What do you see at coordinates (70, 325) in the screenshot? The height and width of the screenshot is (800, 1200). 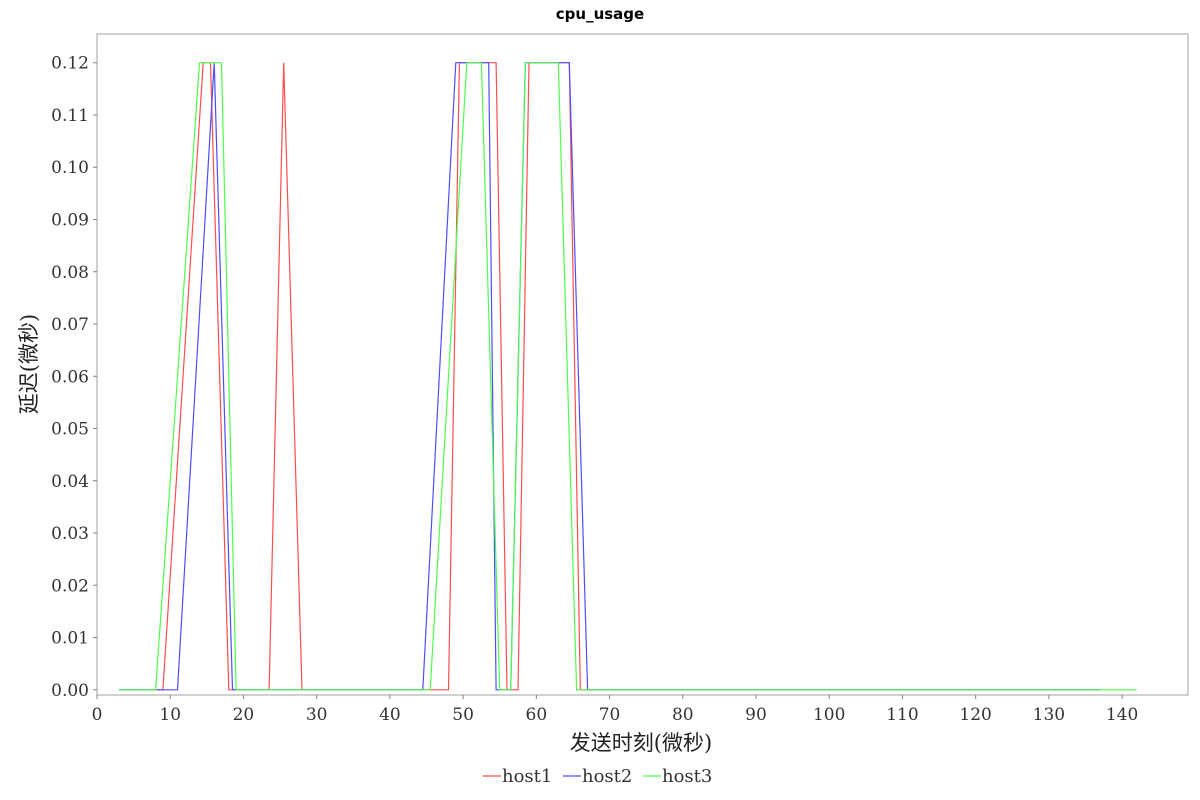 I see `y-tick-label: 0.07` at bounding box center [70, 325].